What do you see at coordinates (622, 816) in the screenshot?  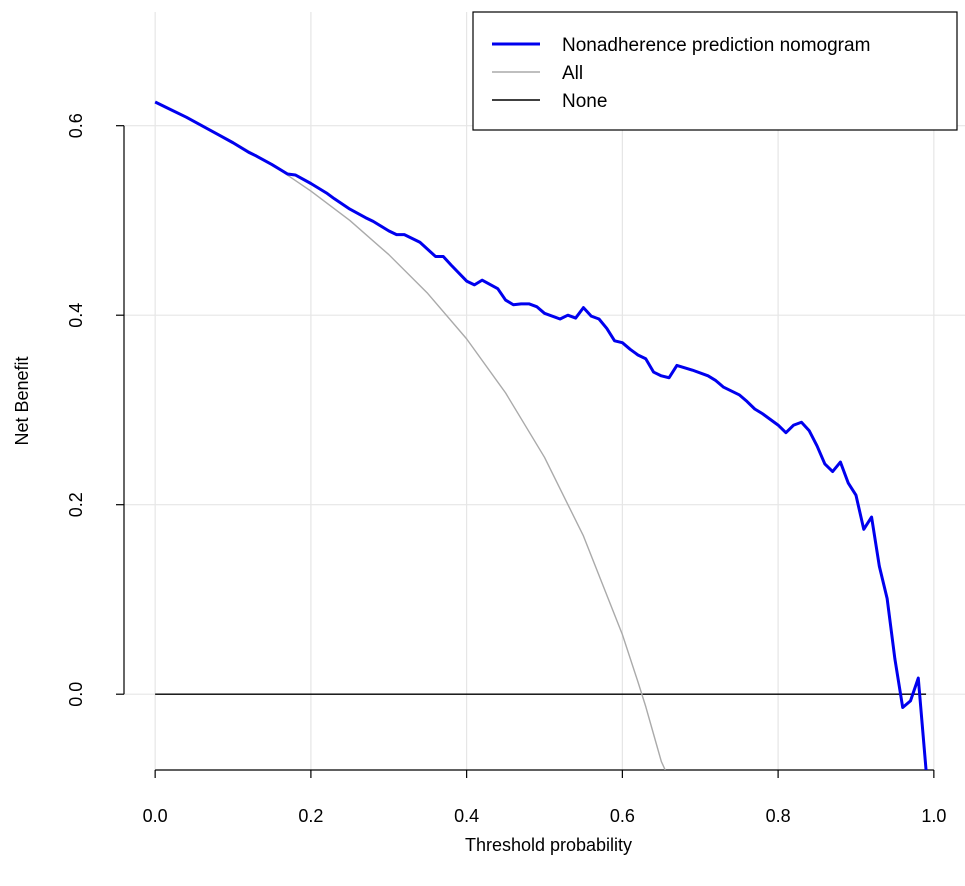 I see `x-tick-label: 0.6` at bounding box center [622, 816].